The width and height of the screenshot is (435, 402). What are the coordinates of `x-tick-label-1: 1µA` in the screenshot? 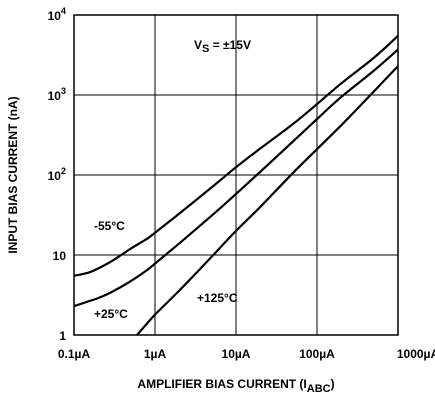 It's located at (155, 354).